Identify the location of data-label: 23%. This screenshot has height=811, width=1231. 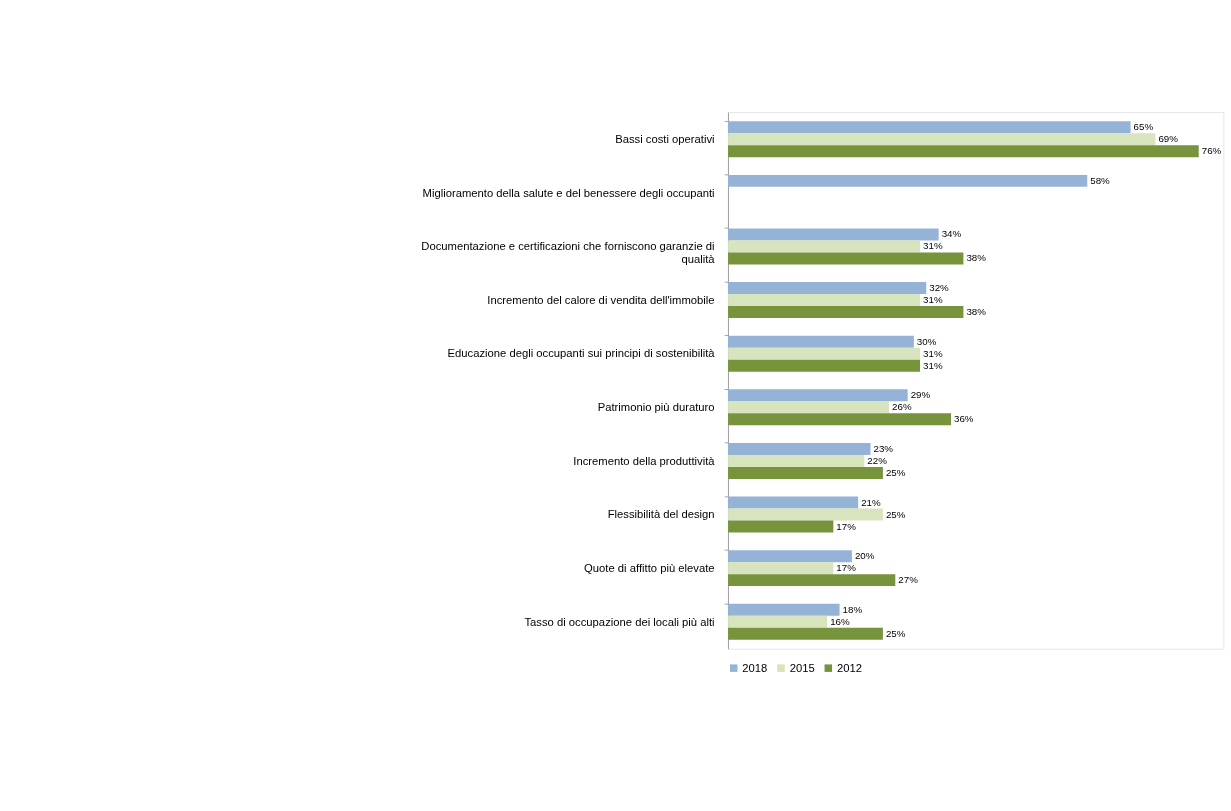
(883, 448).